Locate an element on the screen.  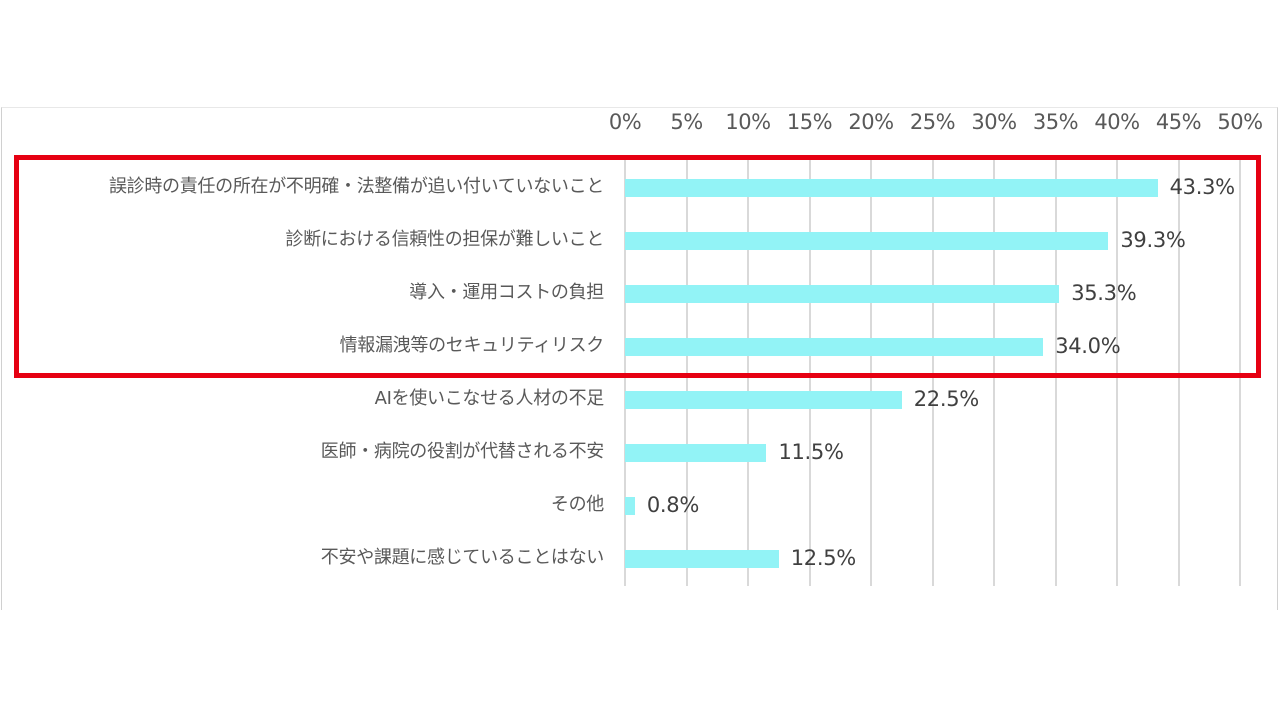
x-axis-tick: 45% is located at coordinates (1178, 122).